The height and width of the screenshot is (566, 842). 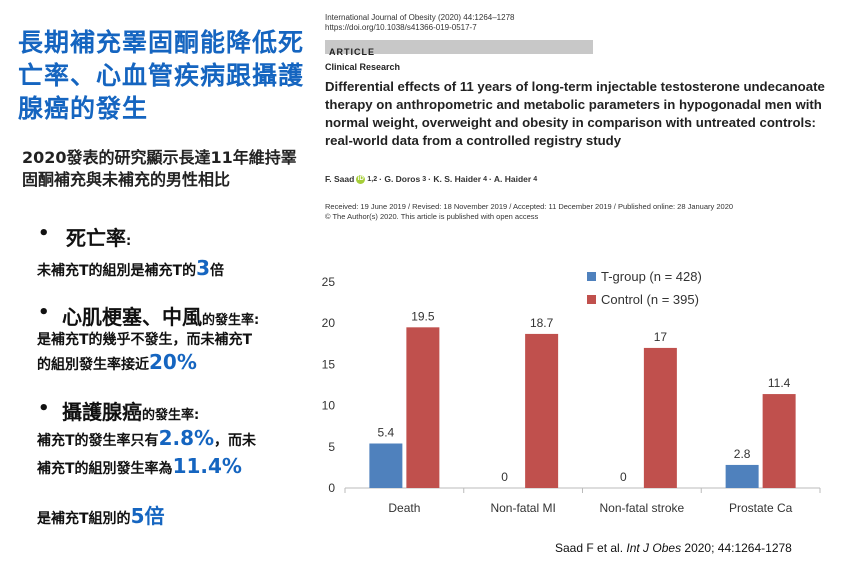 What do you see at coordinates (139, 466) in the screenshot?
I see `prostate-line-2: 補充T的組別發生率為11.4%` at bounding box center [139, 466].